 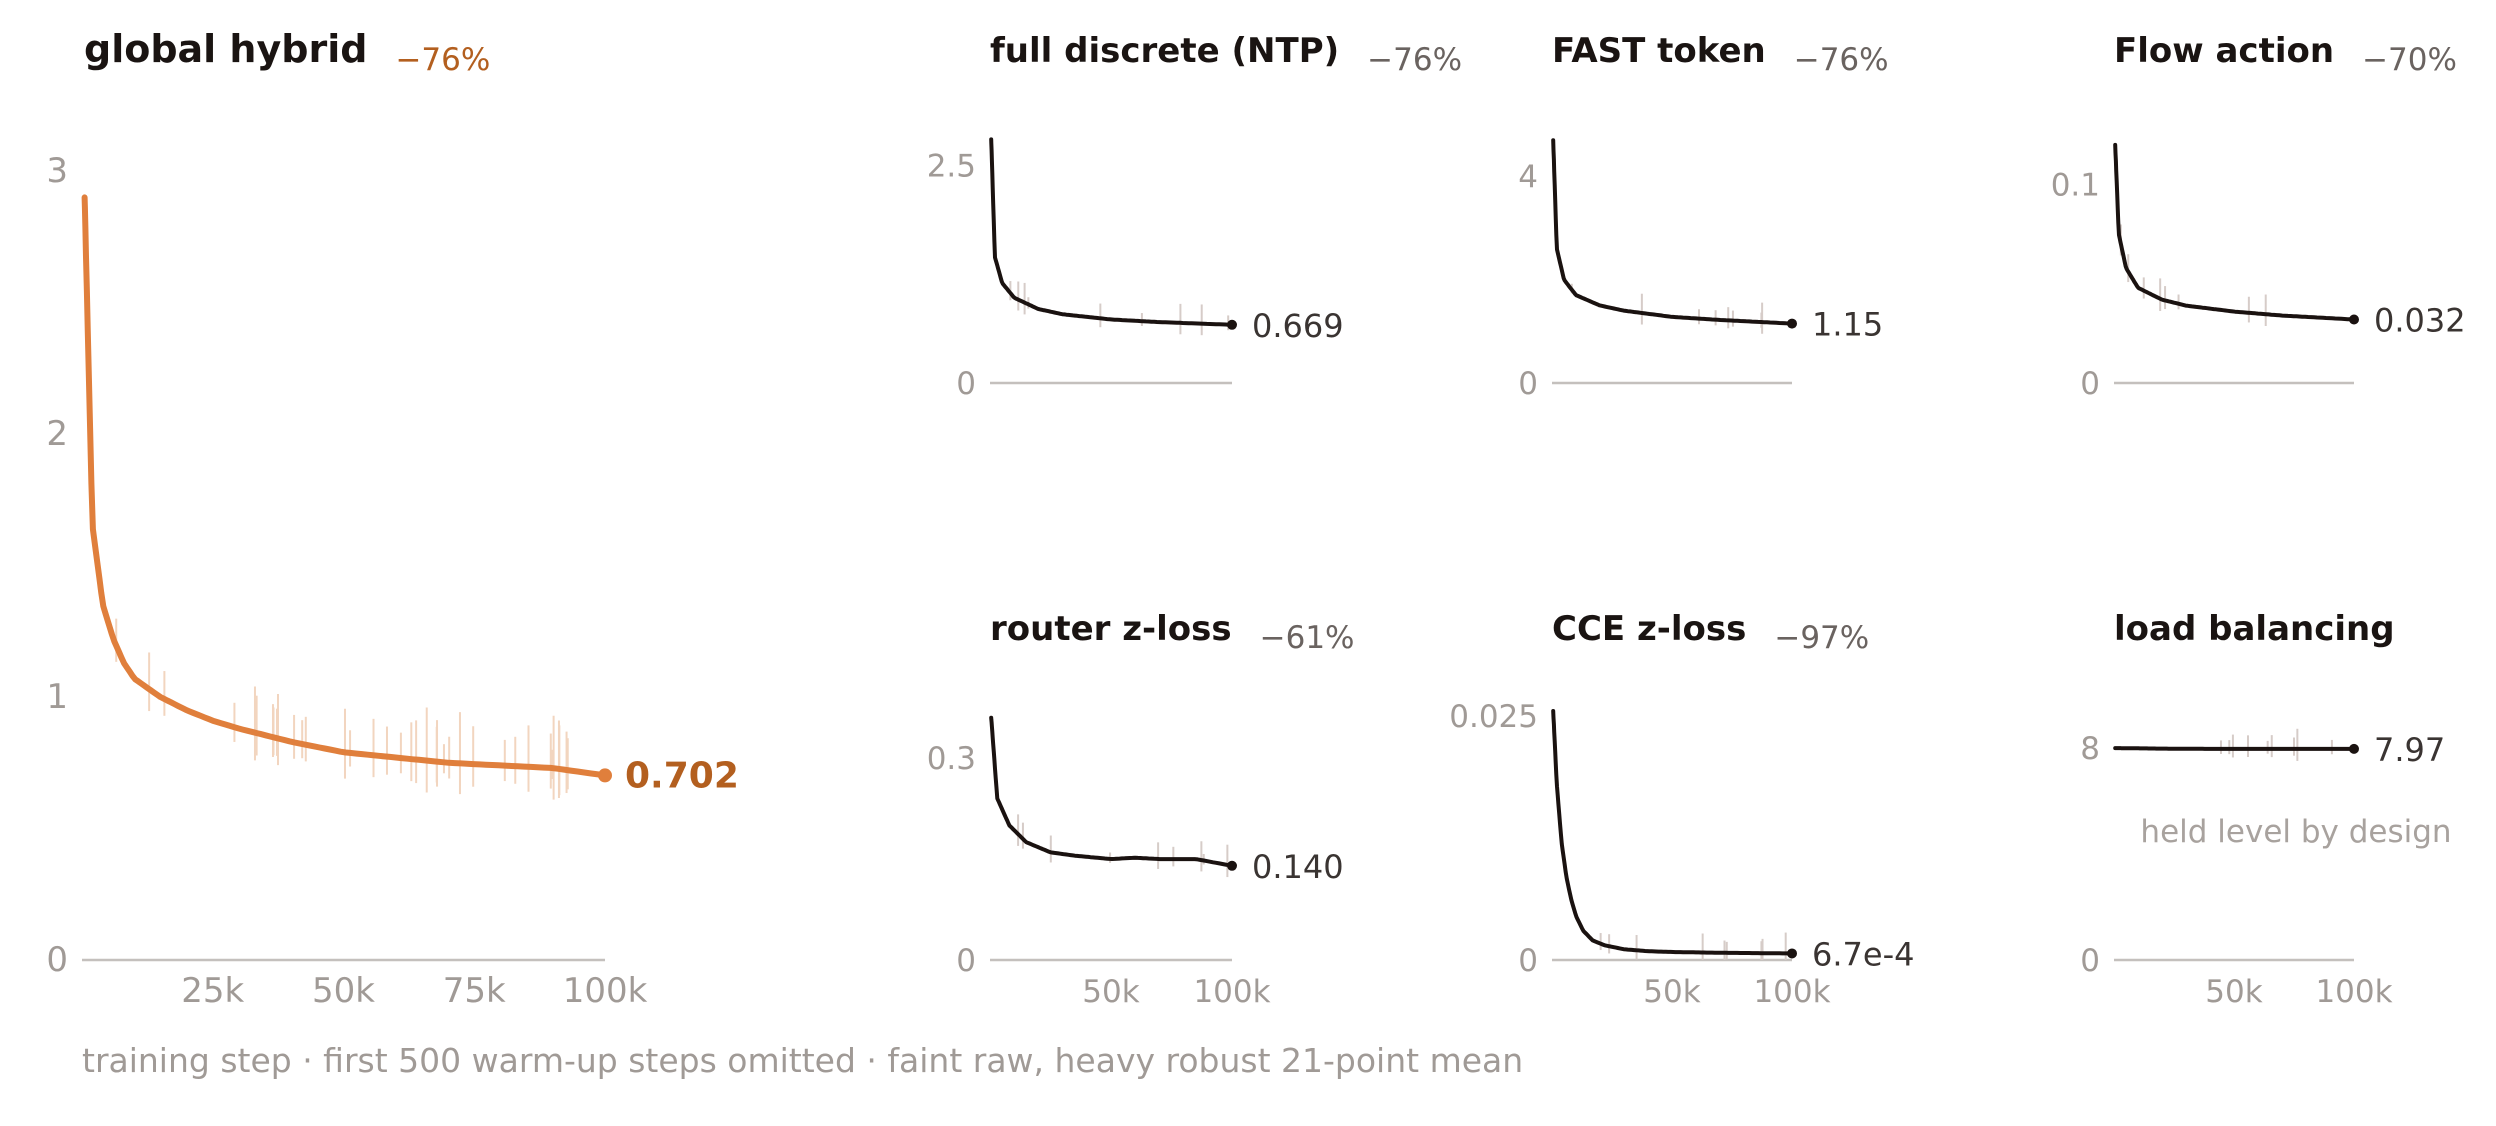 What do you see at coordinates (212, 991) in the screenshot?
I see `x-tick-label: 25k` at bounding box center [212, 991].